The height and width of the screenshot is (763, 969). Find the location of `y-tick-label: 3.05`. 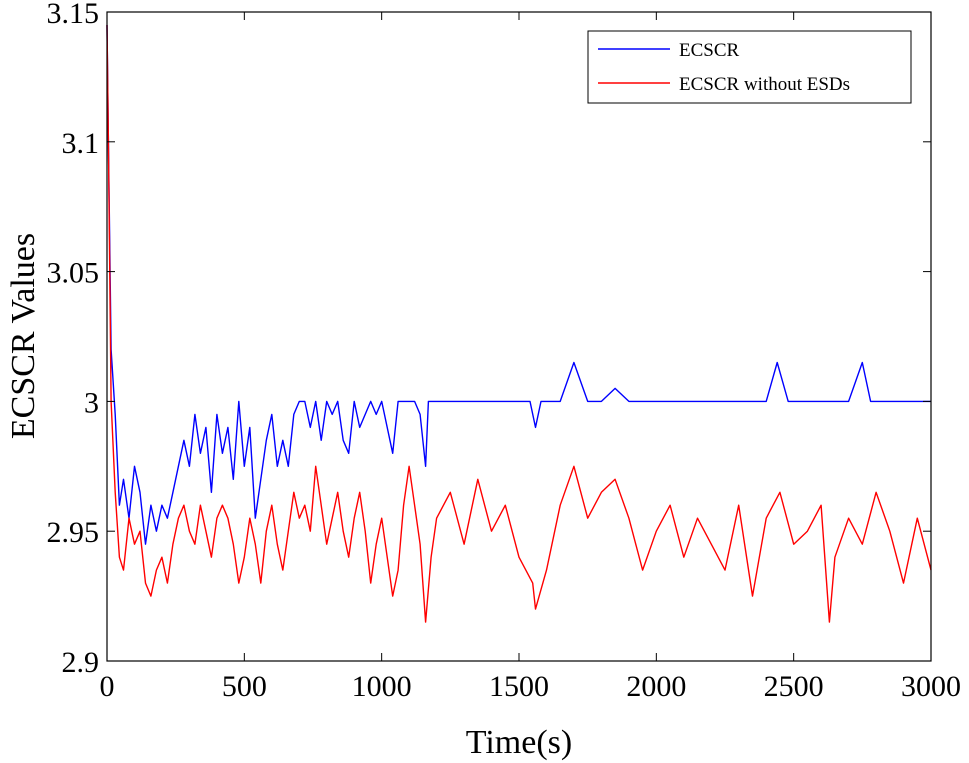

y-tick-label: 3.05 is located at coordinates (73, 273).